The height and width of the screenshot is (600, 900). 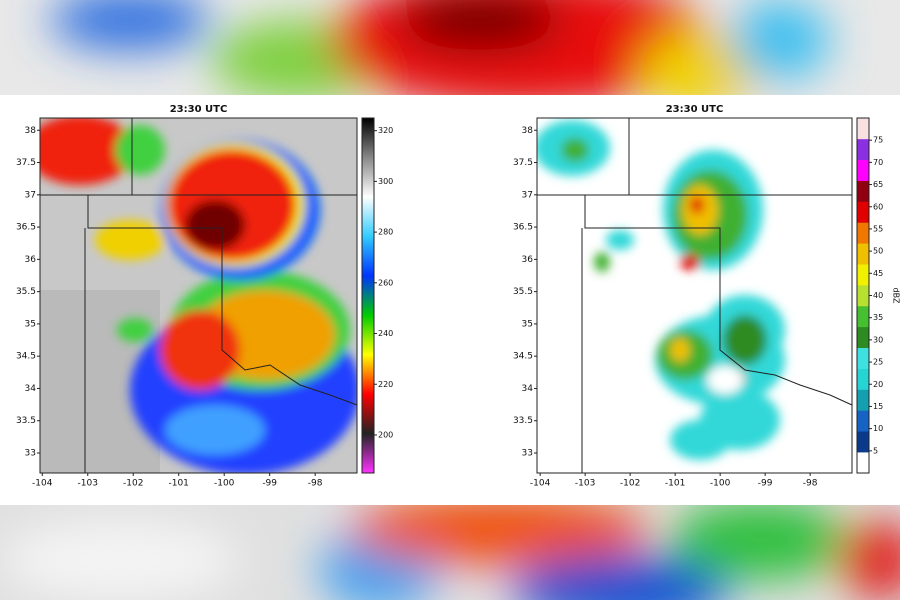 What do you see at coordinates (385, 232) in the screenshot?
I see `colorbar-tick-label: 280` at bounding box center [385, 232].